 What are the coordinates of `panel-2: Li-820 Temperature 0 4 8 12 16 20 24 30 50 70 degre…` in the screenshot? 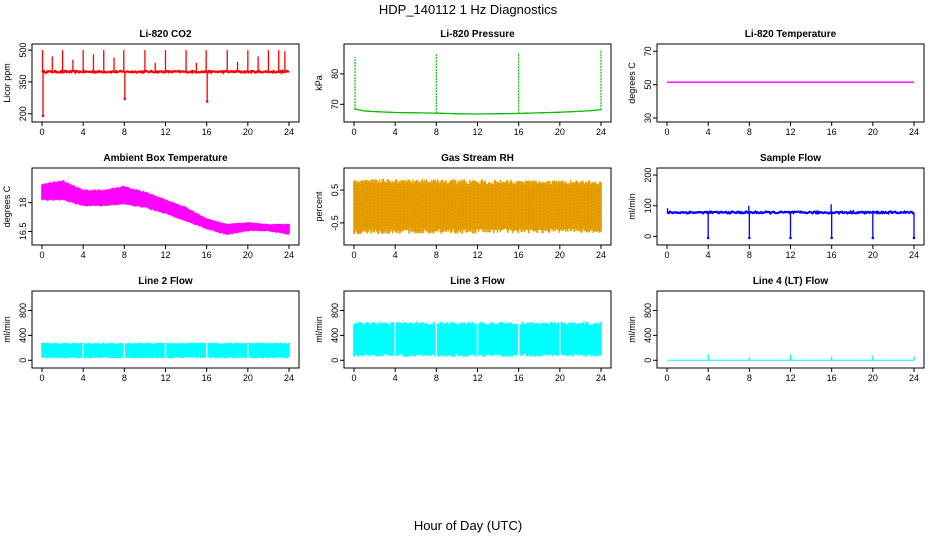 It's located at (776, 83).